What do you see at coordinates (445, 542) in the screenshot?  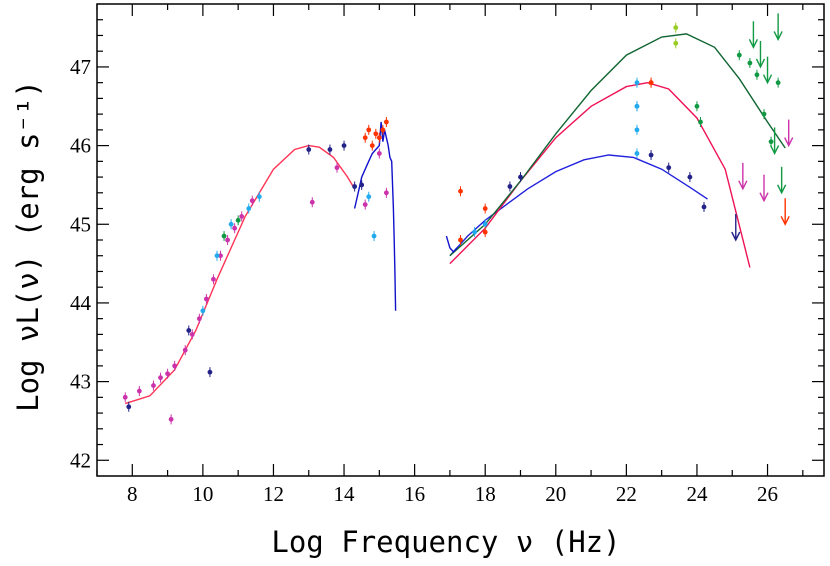 I see `x-axis-label: Log Frequency ν (Hz)` at bounding box center [445, 542].